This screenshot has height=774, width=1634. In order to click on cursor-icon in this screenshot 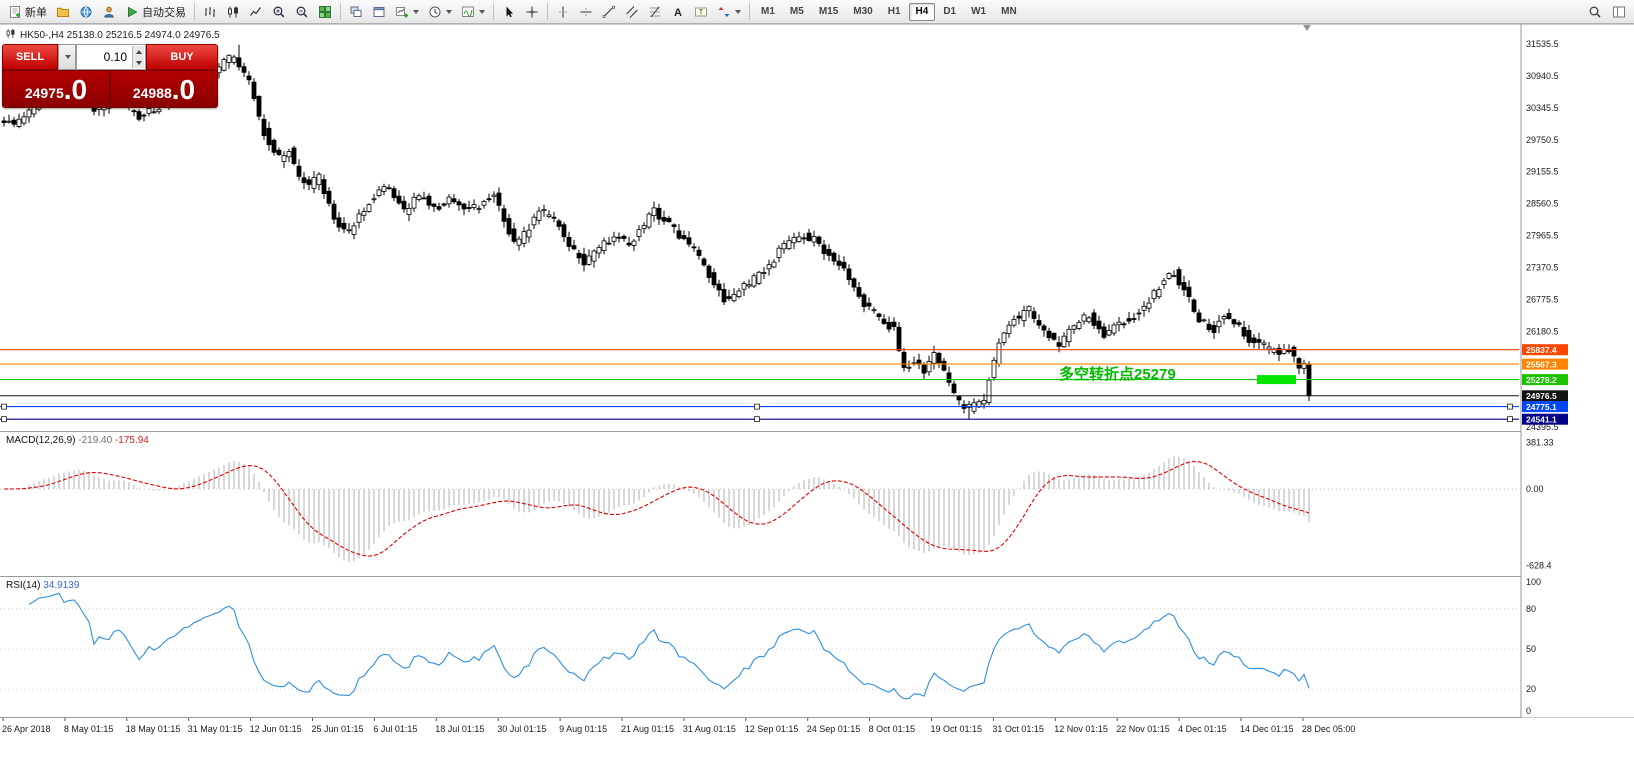, I will do `click(509, 11)`.